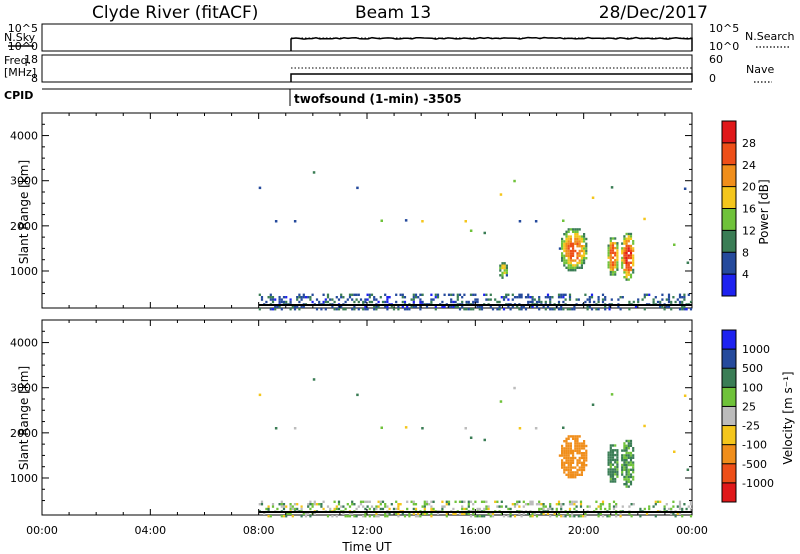 Image resolution: width=800 pixels, height=554 pixels. I want to click on colorbar-tick-label: 8, so click(745, 252).